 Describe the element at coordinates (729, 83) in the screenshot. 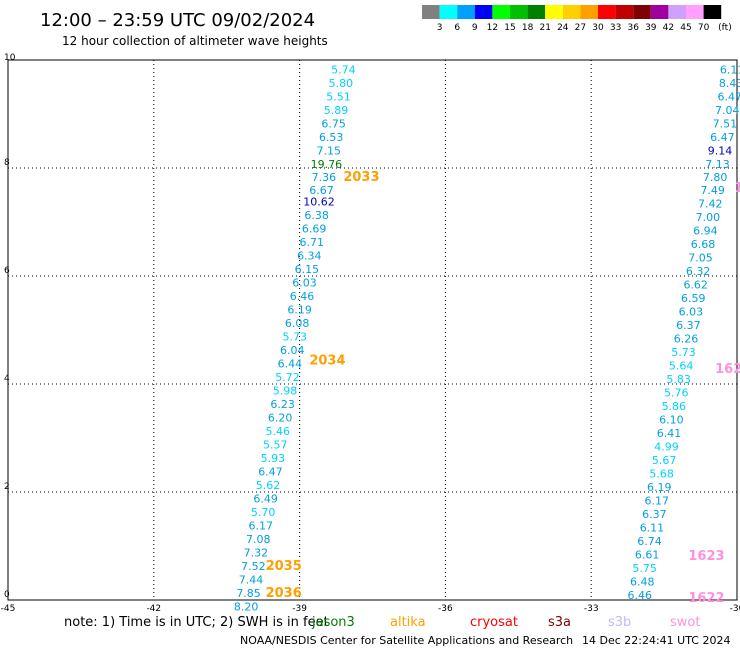

I see `wave-height-label: 8.43` at that location.